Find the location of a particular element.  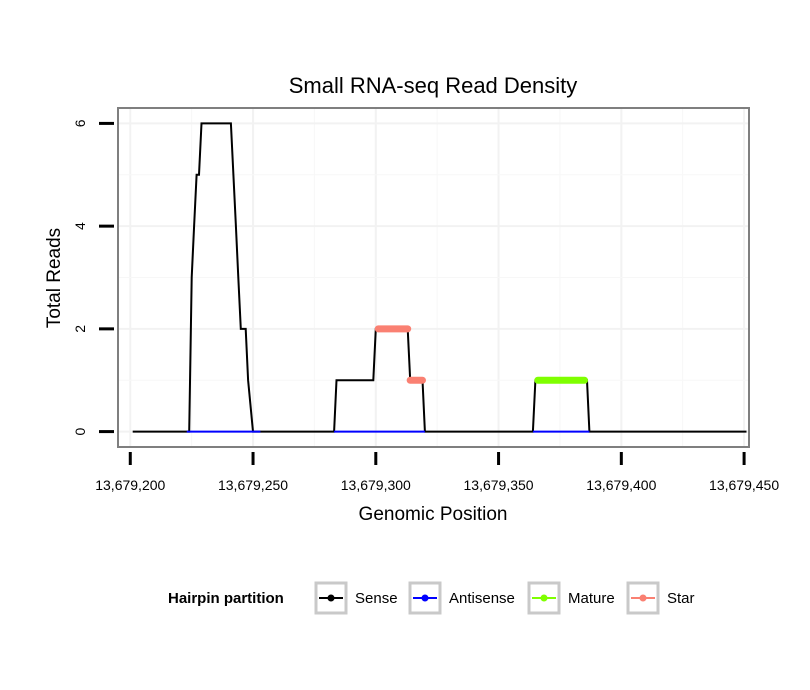

legend-entry-antisense: Antisense is located at coordinates (461, 598).